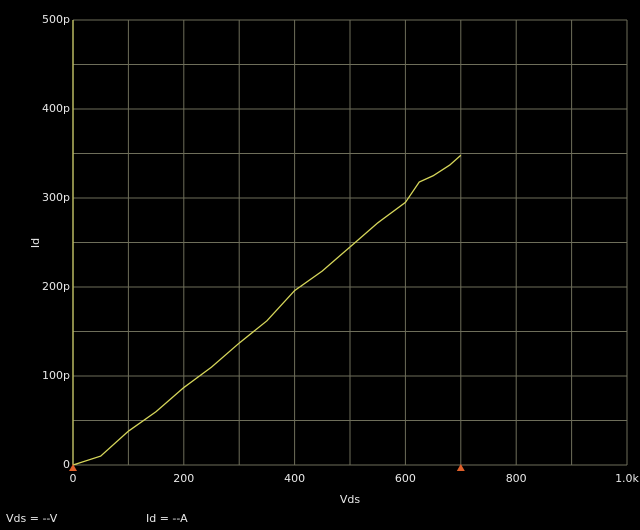  Describe the element at coordinates (350, 499) in the screenshot. I see `x-axis-label: Vds` at that location.